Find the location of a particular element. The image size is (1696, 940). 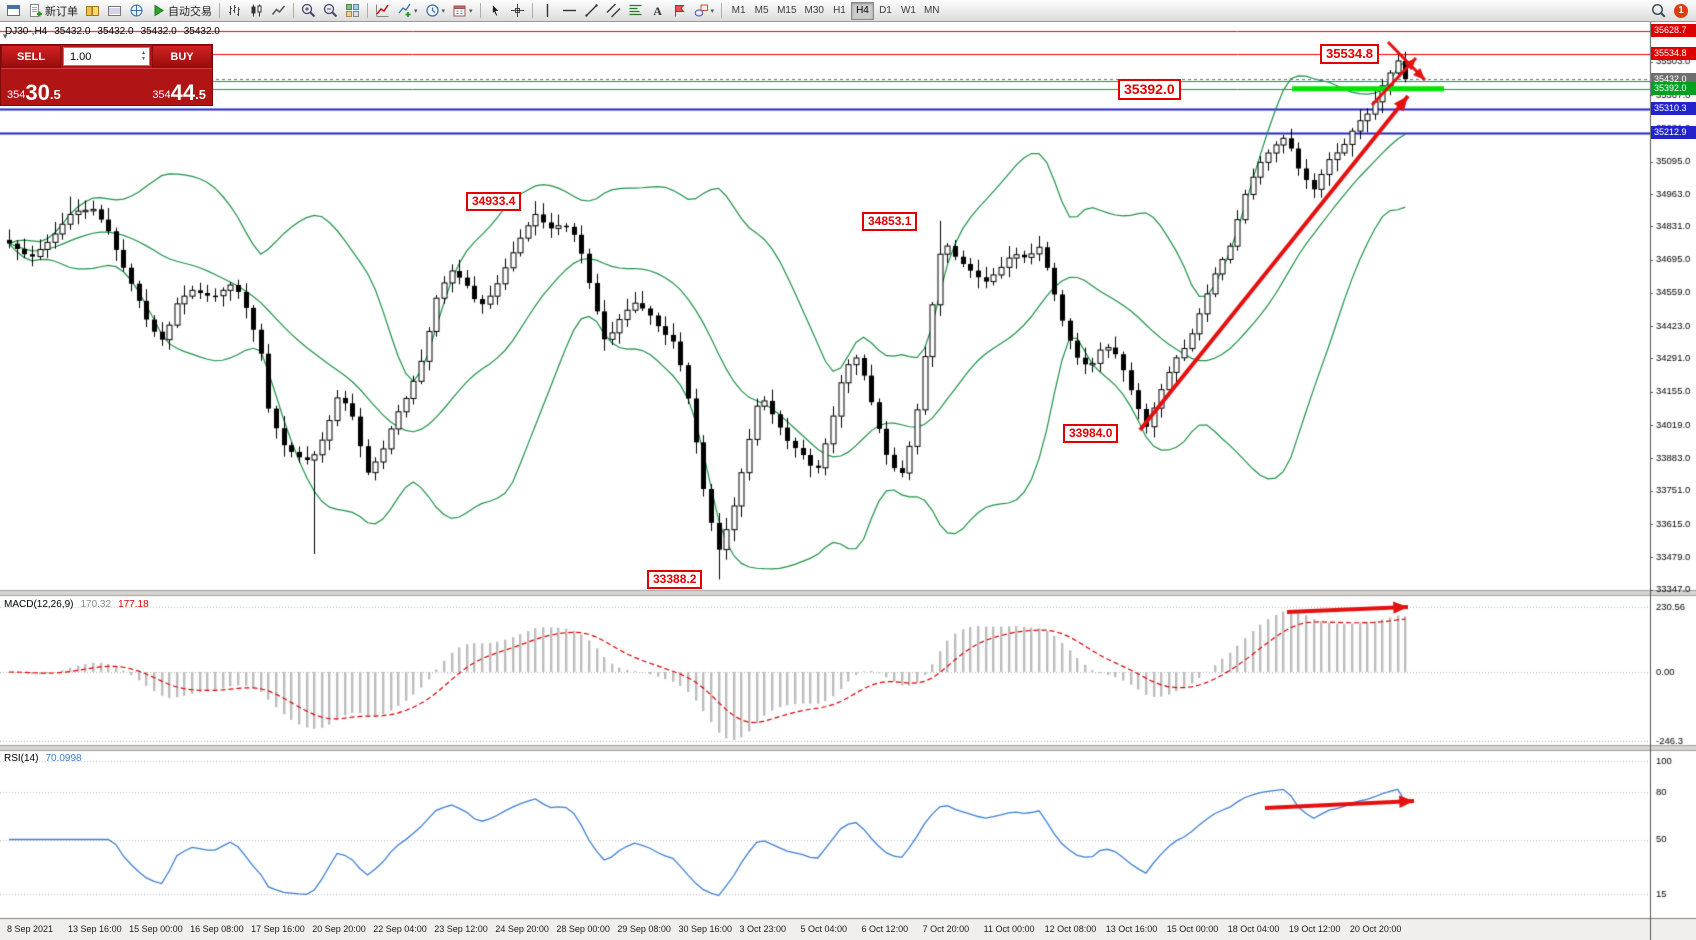

channel-button is located at coordinates (613, 11).